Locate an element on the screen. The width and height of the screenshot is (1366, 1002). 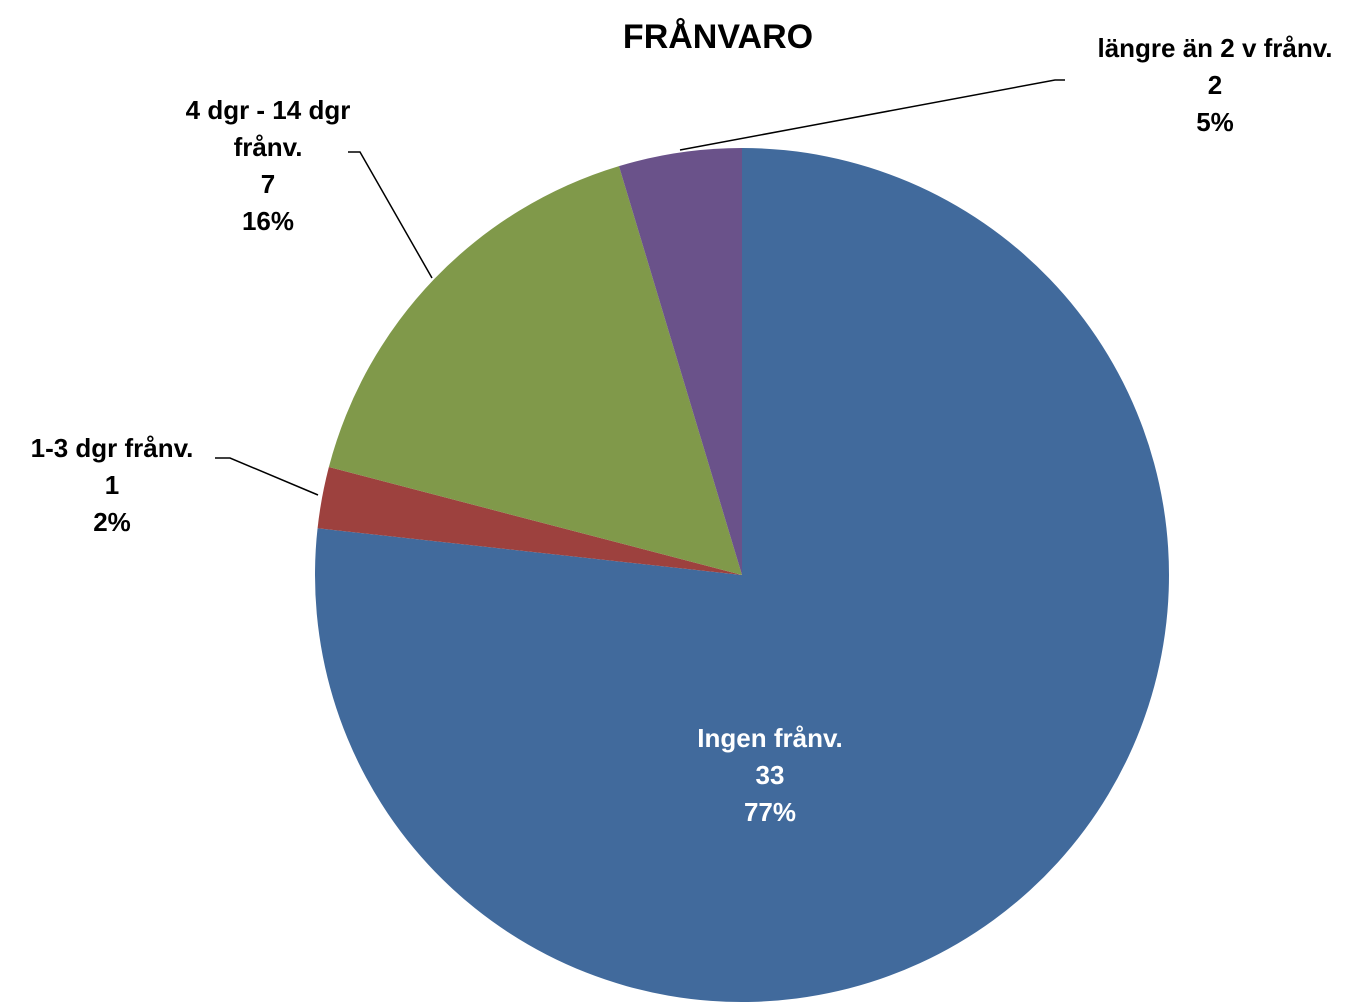
label-value: 1 is located at coordinates (112, 485).